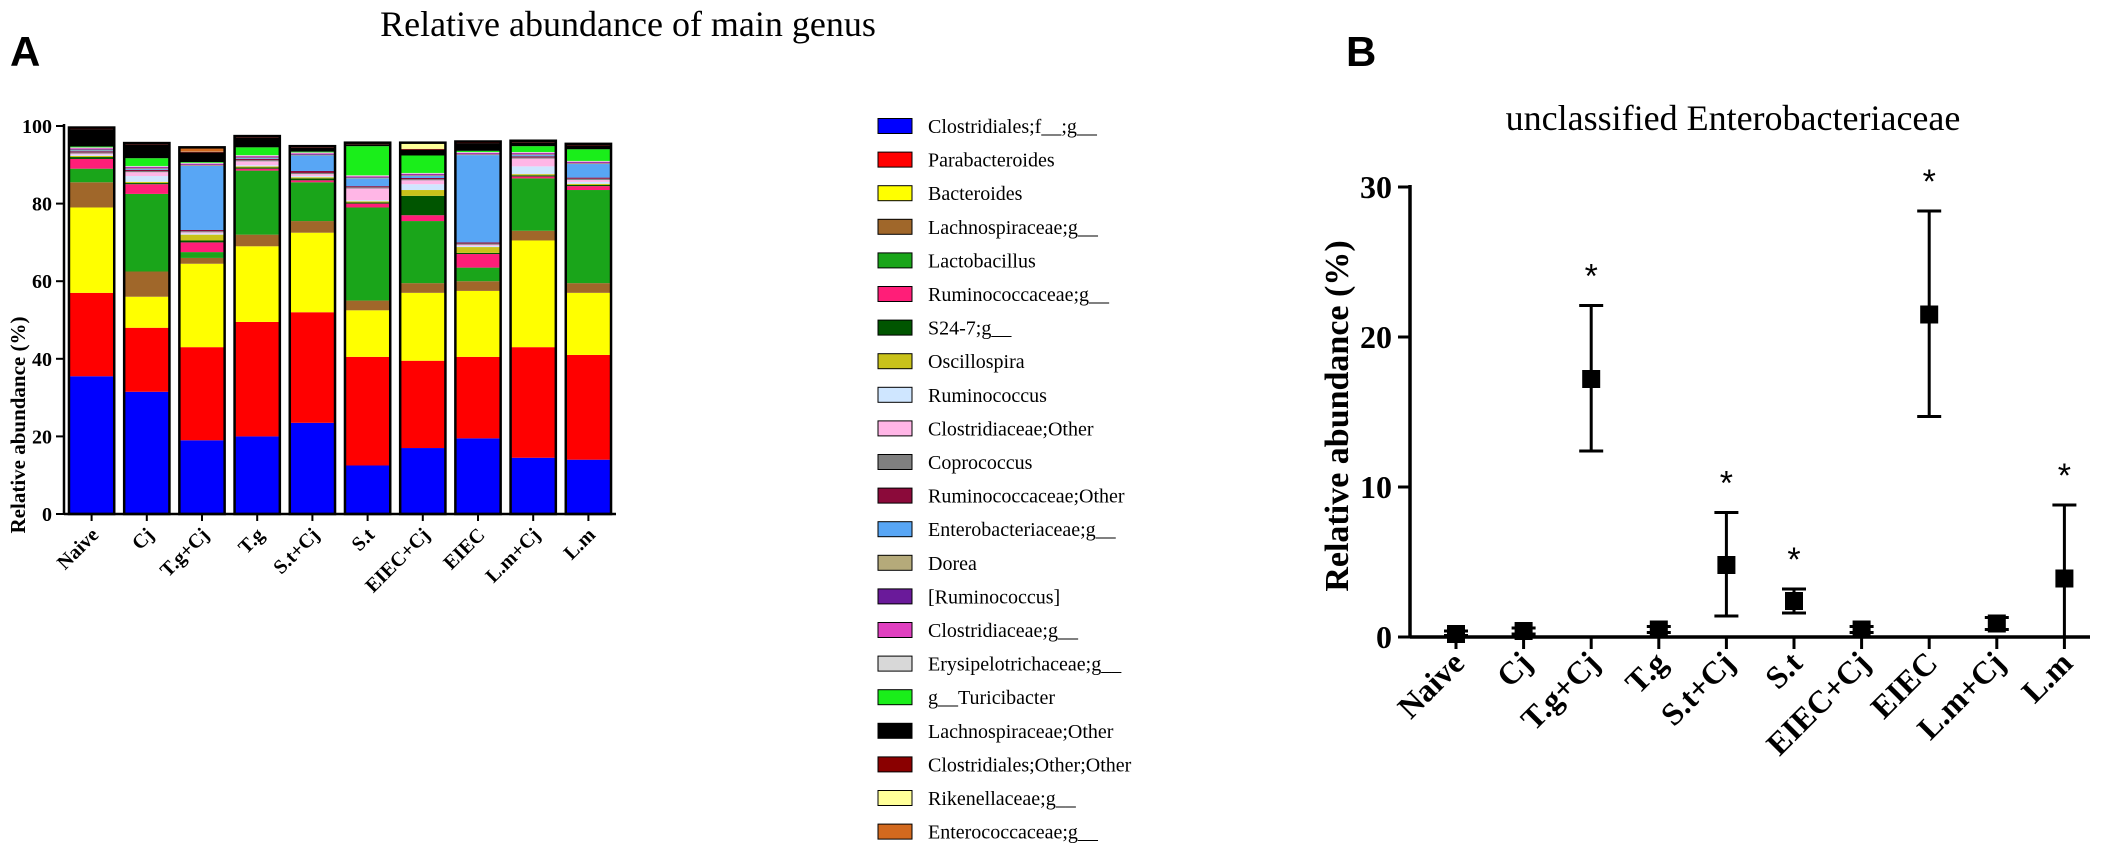 This screenshot has height=863, width=2119. What do you see at coordinates (1646, 672) in the screenshot?
I see `x-tick-label: T.g` at bounding box center [1646, 672].